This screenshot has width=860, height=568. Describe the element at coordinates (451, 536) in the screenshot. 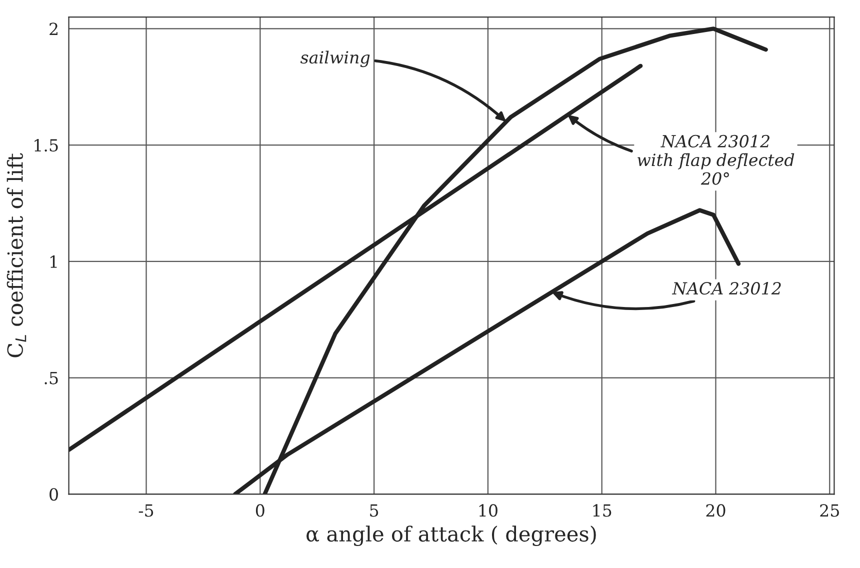

I see `x-axis-title: α angle of attack ( degrees)` at that location.